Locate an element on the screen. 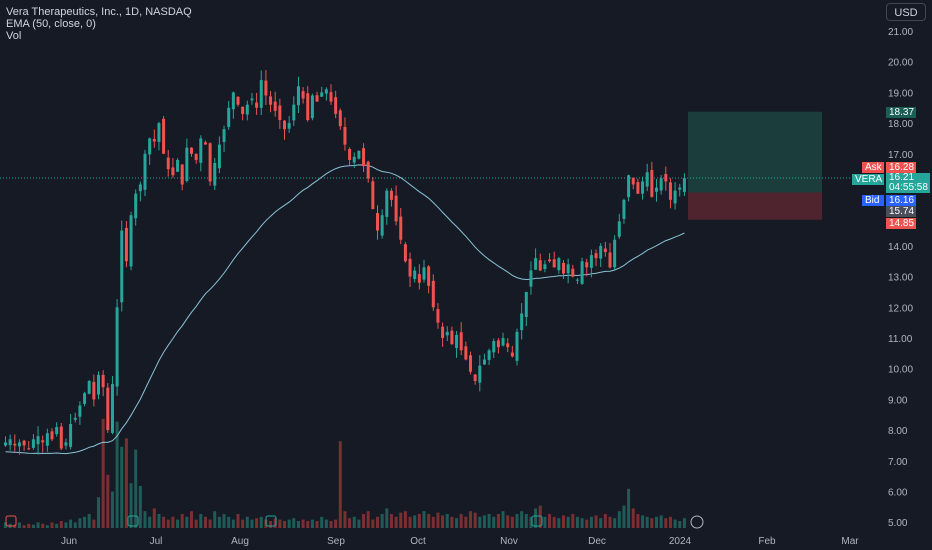 This screenshot has width=932, height=550. currency-button: USD is located at coordinates (906, 12).